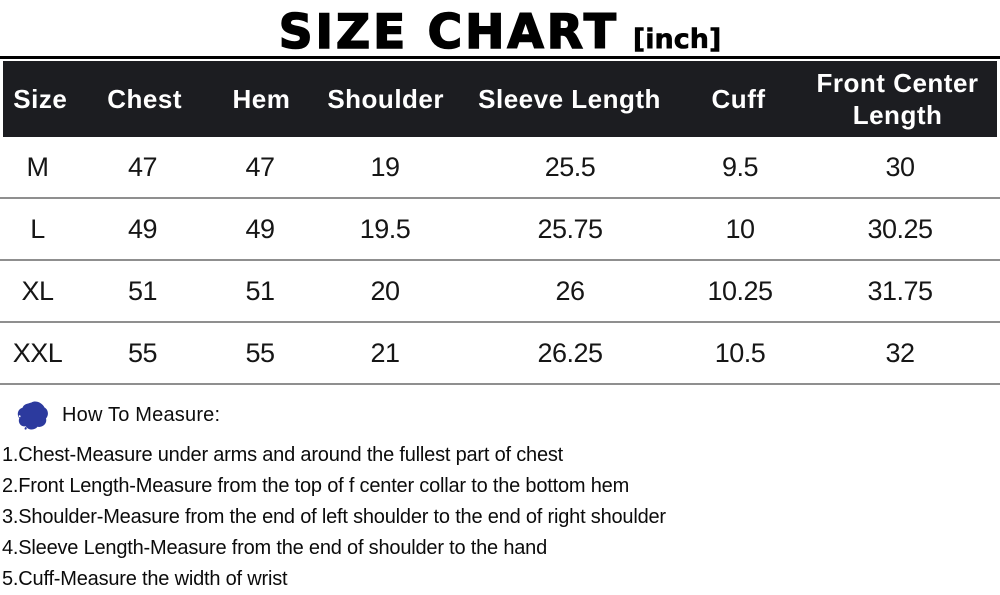 Image resolution: width=1000 pixels, height=595 pixels. What do you see at coordinates (385, 98) in the screenshot?
I see `column-header-shoulder: Shoulder` at bounding box center [385, 98].